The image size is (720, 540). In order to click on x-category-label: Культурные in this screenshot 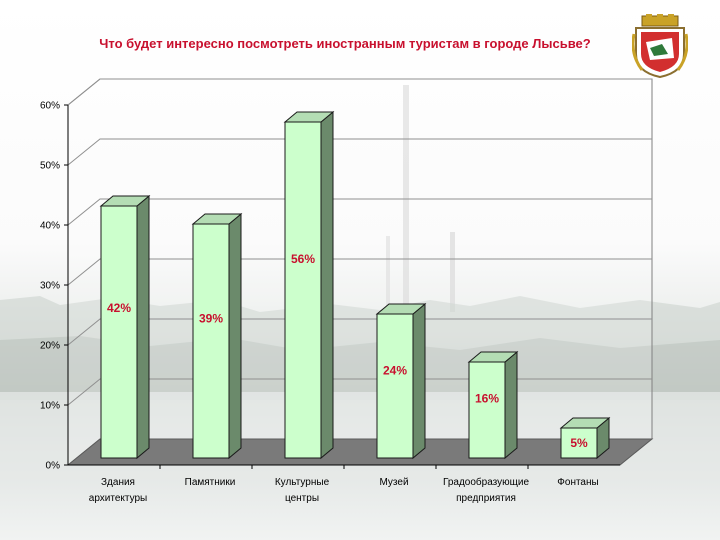, I will do `click(302, 482)`.